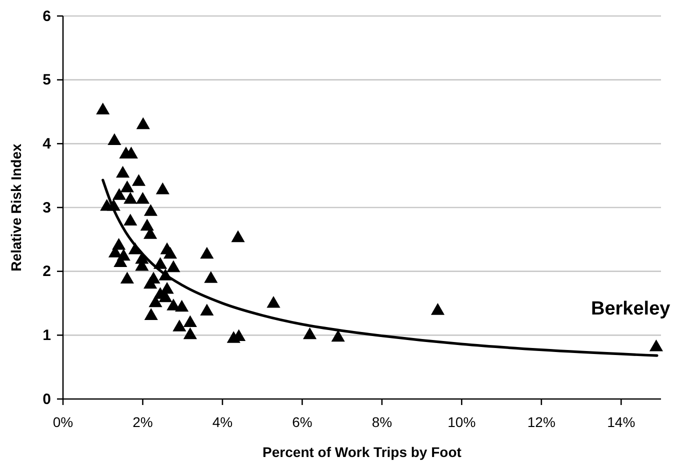  I want to click on y-tick-label: 2, so click(46, 271).